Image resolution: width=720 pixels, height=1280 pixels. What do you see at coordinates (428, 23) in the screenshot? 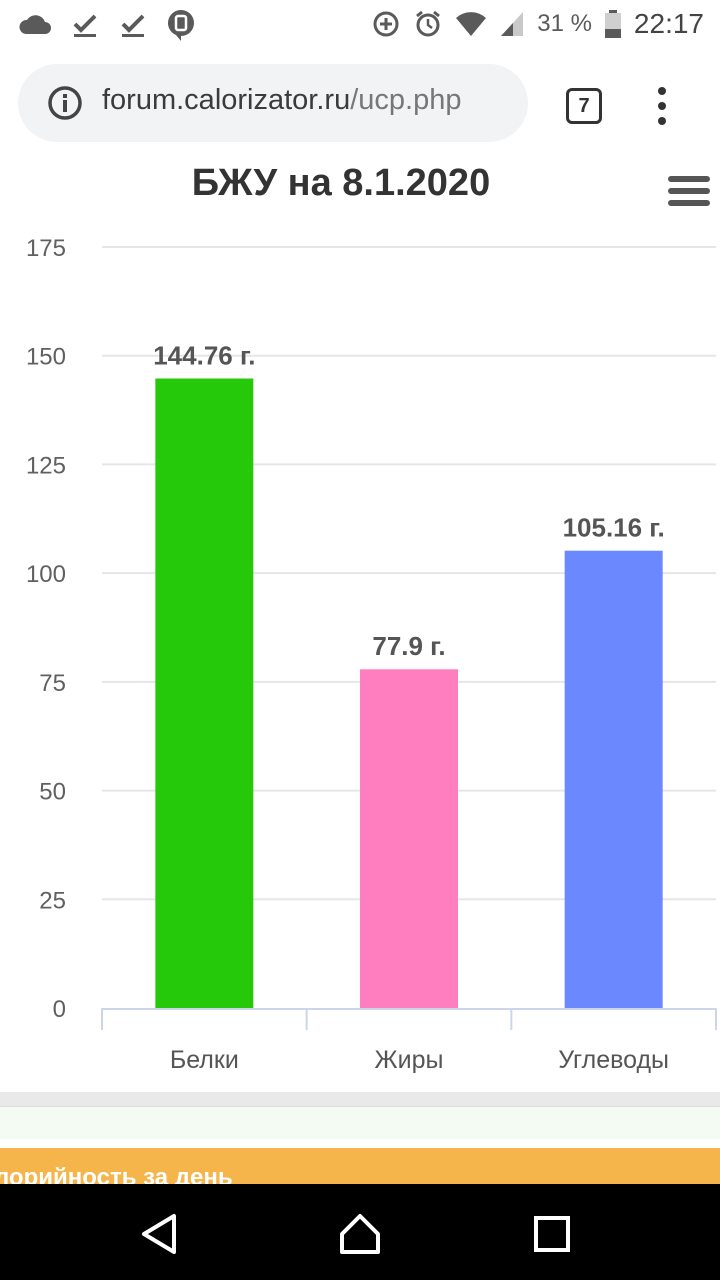
I see `alarm-icon` at bounding box center [428, 23].